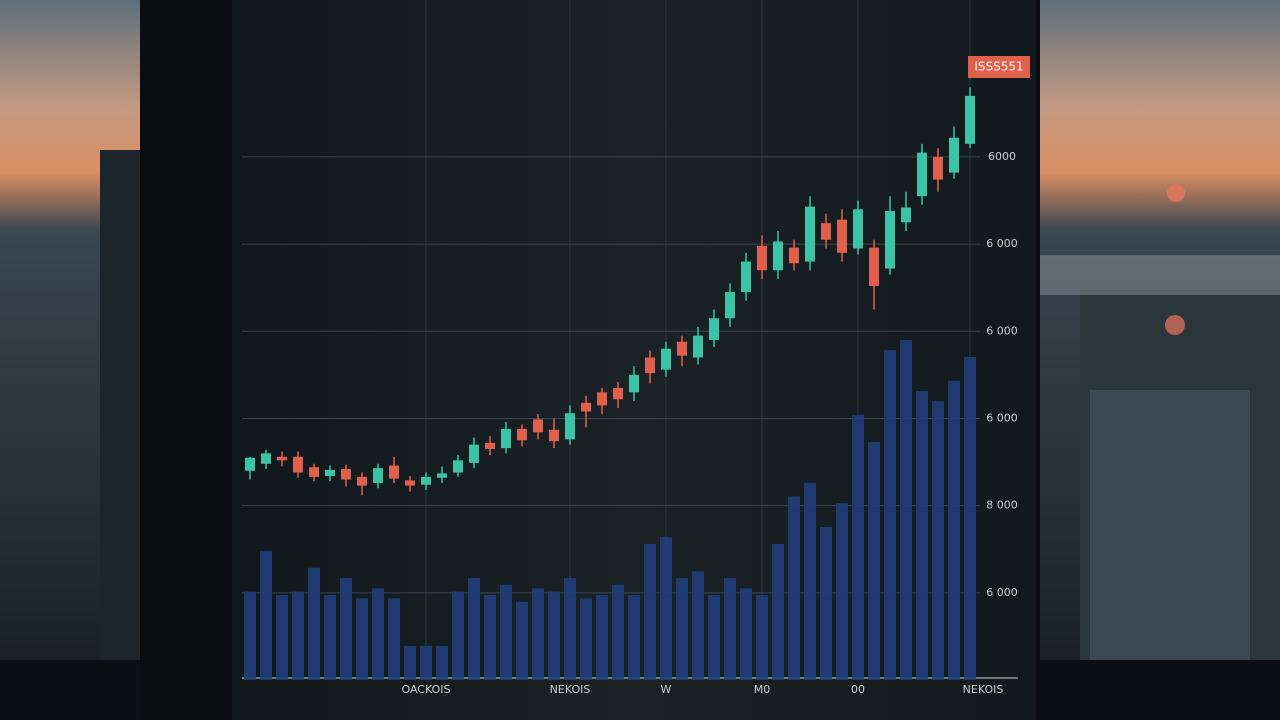 The height and width of the screenshot is (720, 1280). Describe the element at coordinates (1002, 156) in the screenshot. I see `y-tick-label: 6000` at that location.